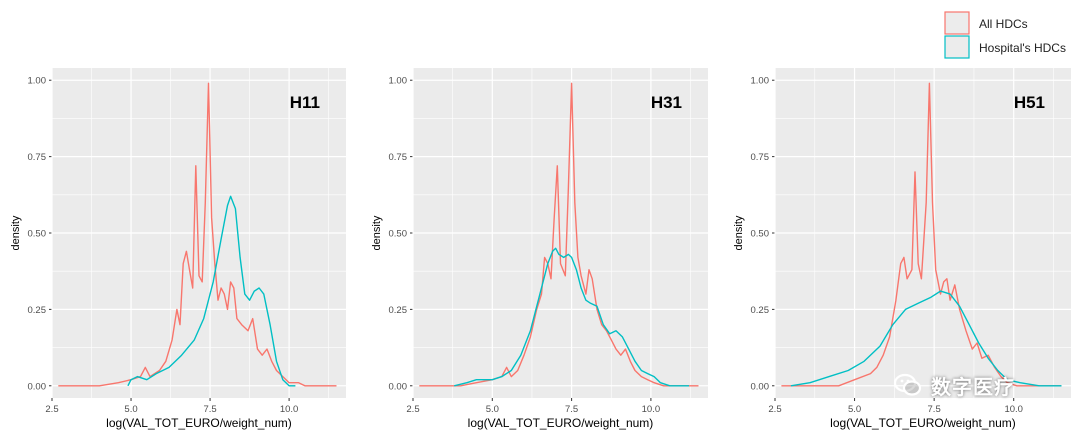 The width and height of the screenshot is (1080, 435). I want to click on watermark: 数字医疗, so click(954, 385).